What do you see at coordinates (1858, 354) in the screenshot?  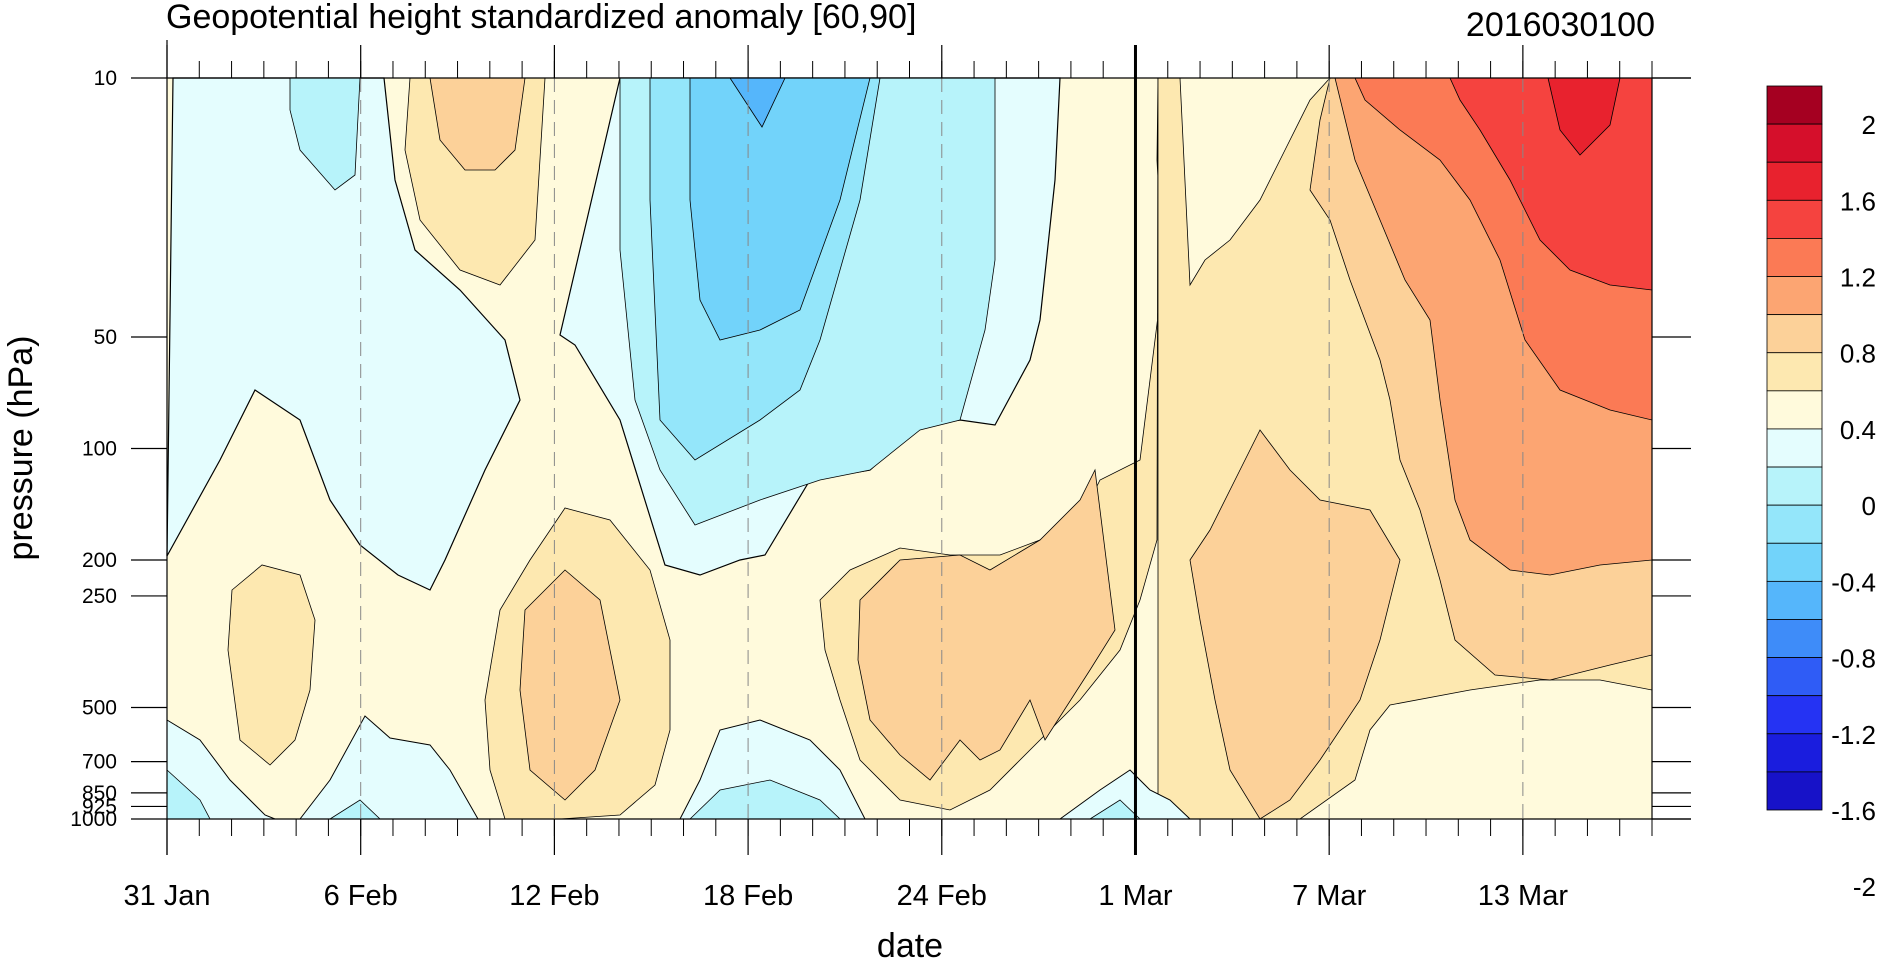 I see `colorbar-label: 0.8` at bounding box center [1858, 354].